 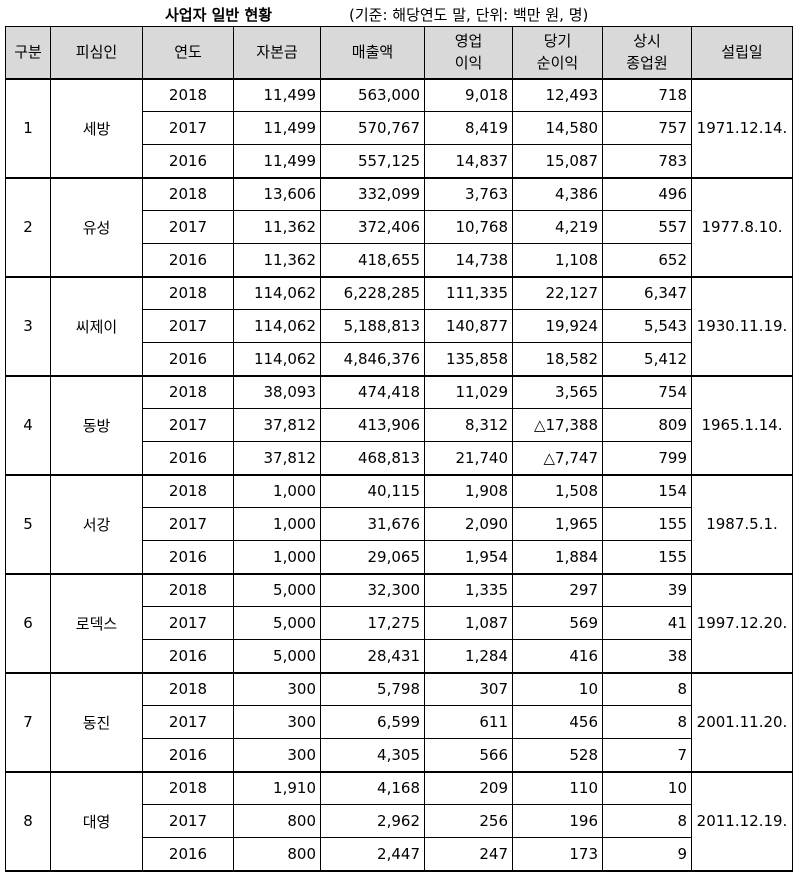 I want to click on capital-cell: 38,093, so click(x=277, y=392).